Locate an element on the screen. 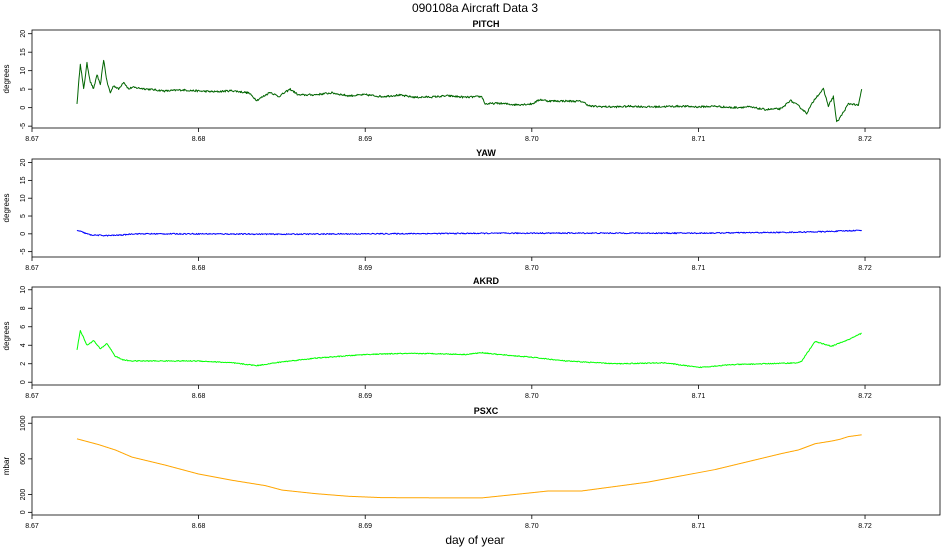 The height and width of the screenshot is (555, 950). panel-title: YAW is located at coordinates (486, 153).